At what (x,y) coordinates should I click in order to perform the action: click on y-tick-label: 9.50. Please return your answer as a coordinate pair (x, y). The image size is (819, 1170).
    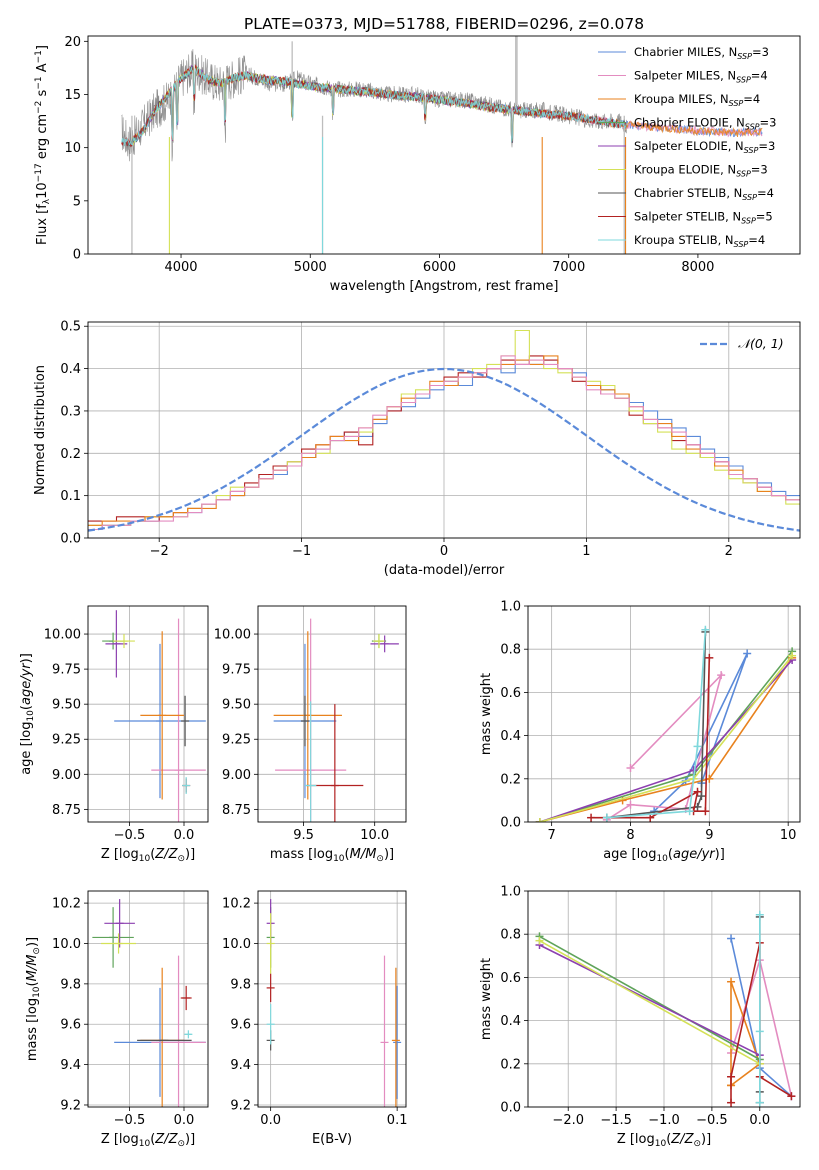
    Looking at the image, I should click on (236, 705).